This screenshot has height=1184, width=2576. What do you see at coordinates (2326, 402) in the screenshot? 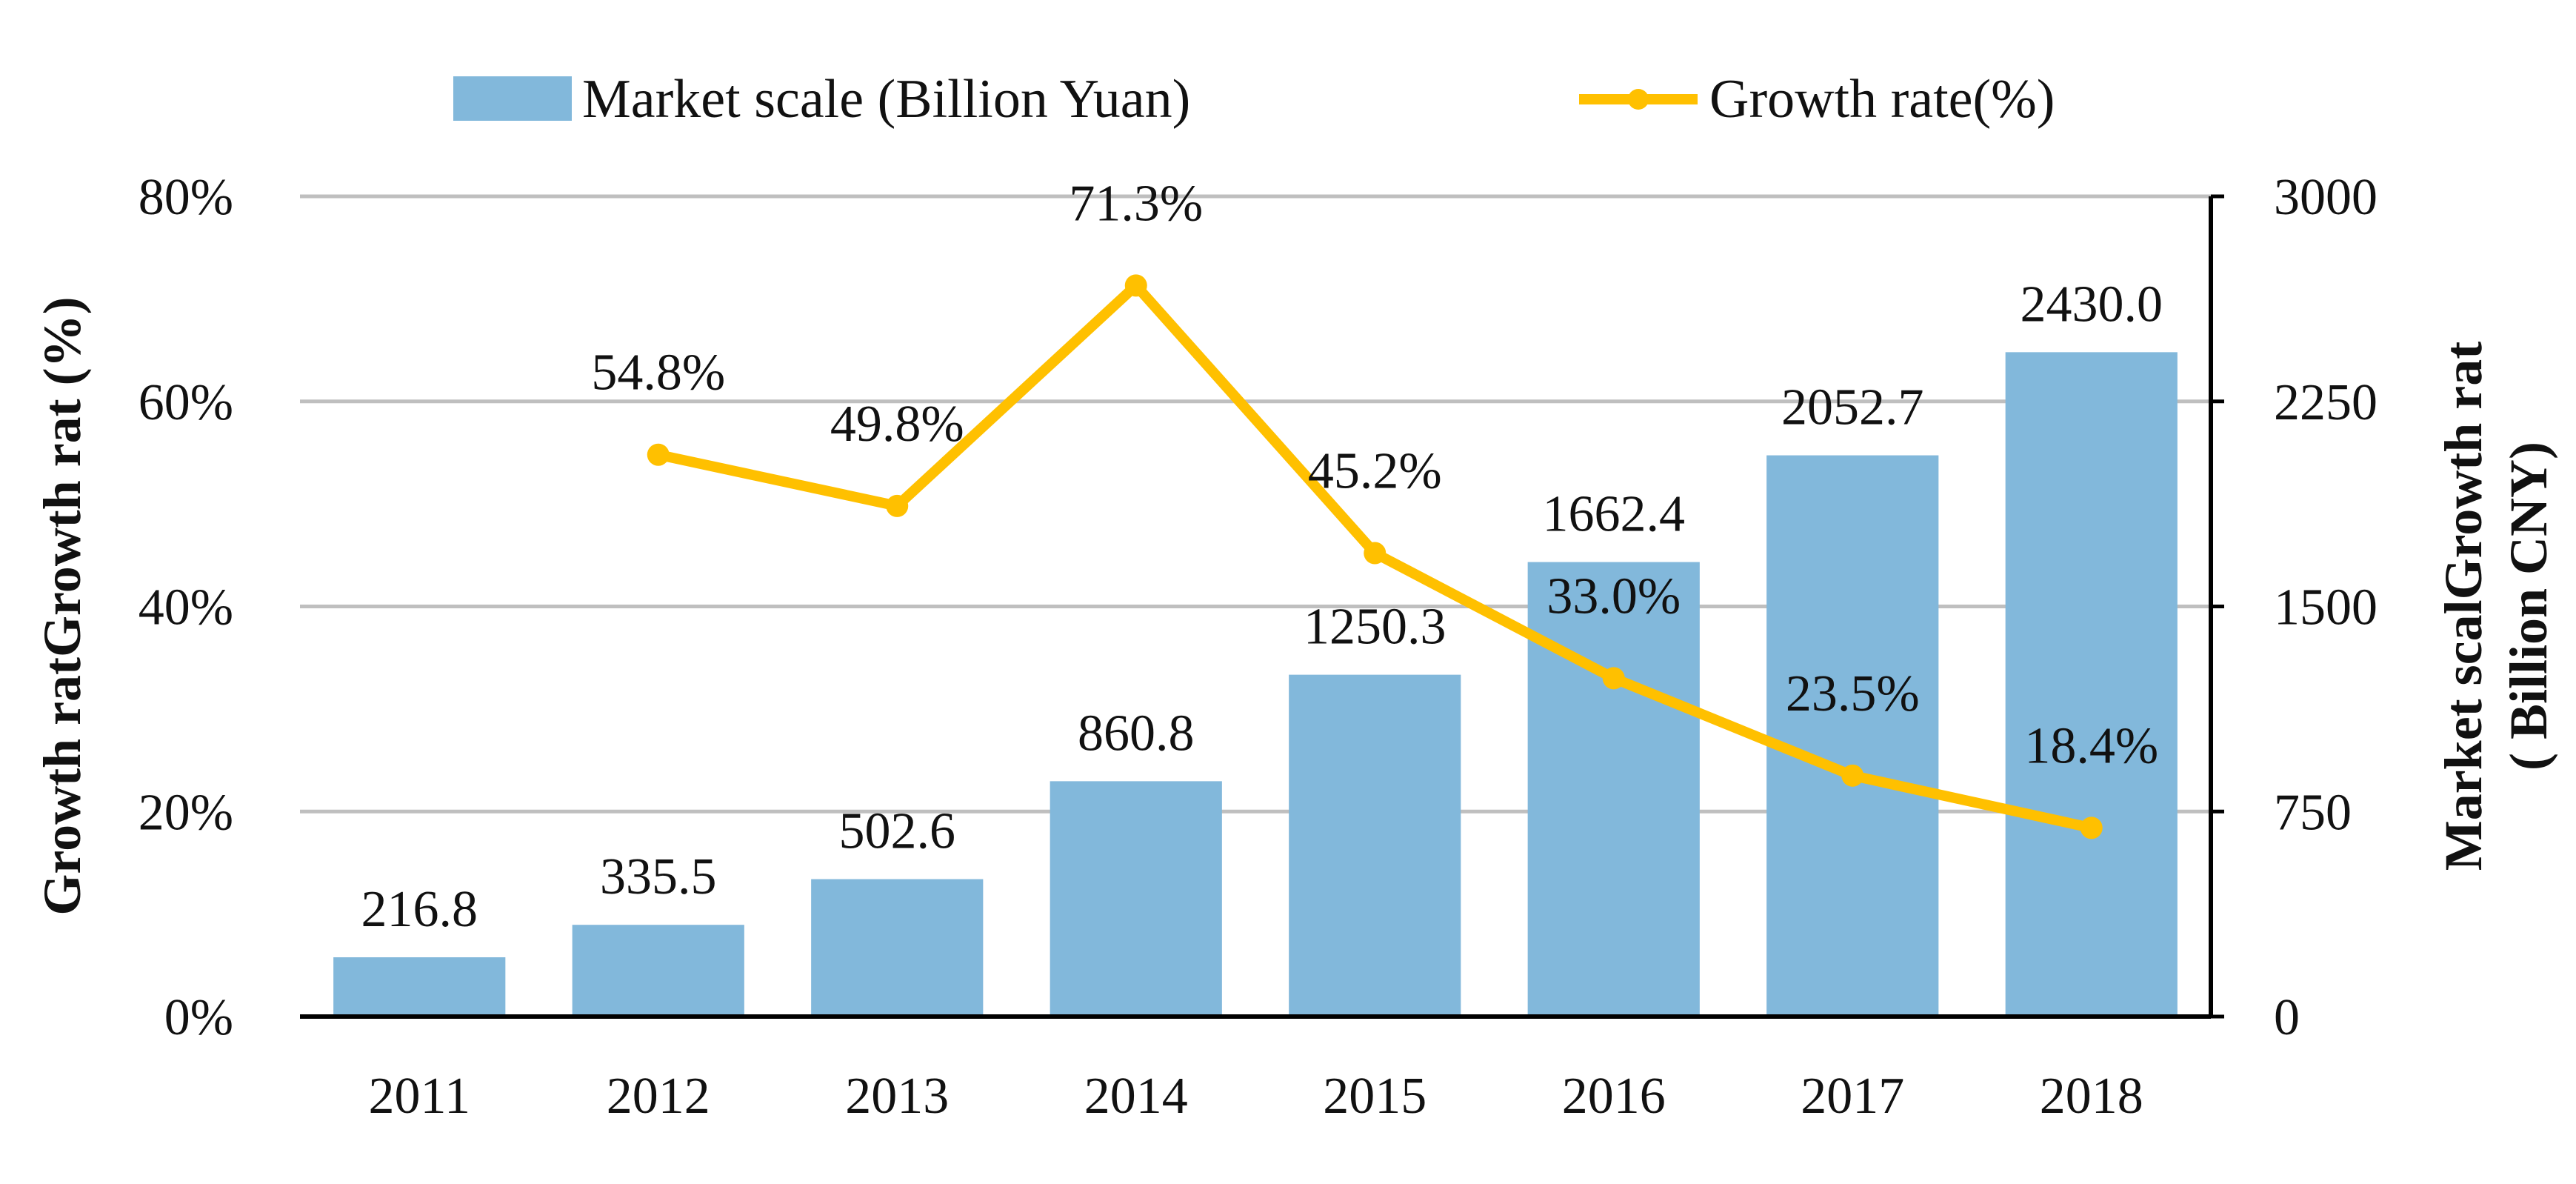
I see `y-right-tick-label: 2250` at bounding box center [2326, 402].